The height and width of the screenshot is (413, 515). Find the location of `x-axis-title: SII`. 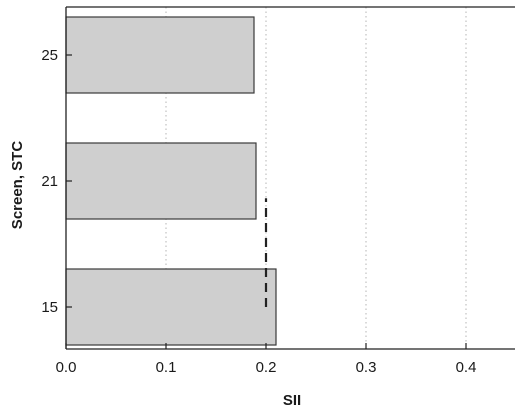

x-axis-title: SII is located at coordinates (292, 400).